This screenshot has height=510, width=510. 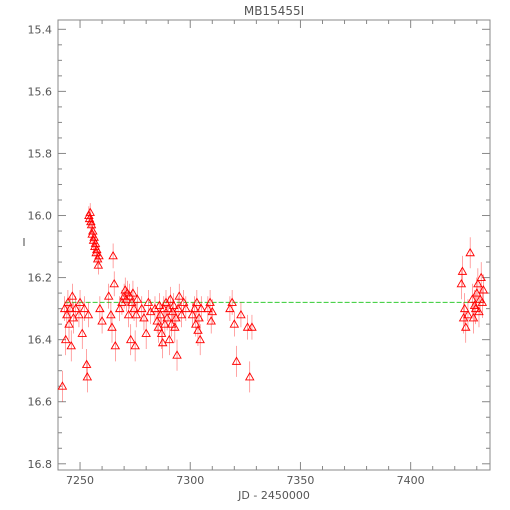 What do you see at coordinates (40, 340) in the screenshot?
I see `y-tick-label: 16.4` at bounding box center [40, 340].